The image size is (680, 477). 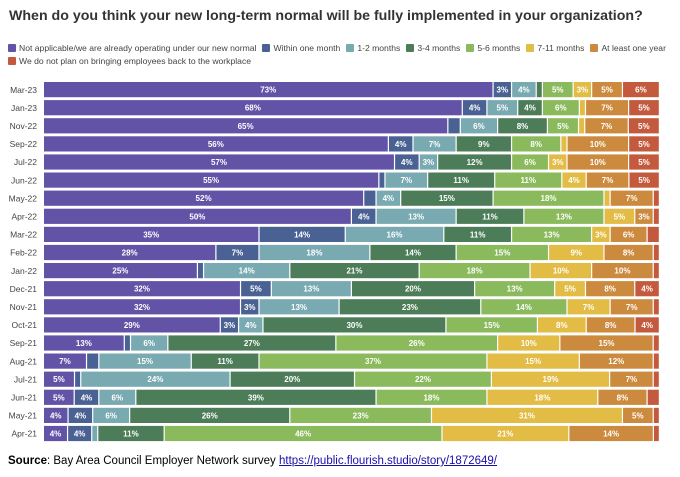 I want to click on data-label: 16%, so click(x=395, y=234).